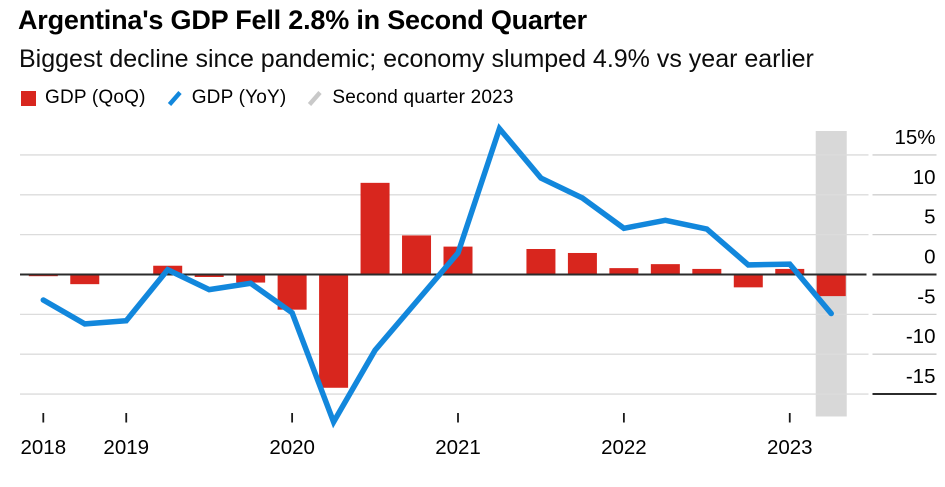  Describe the element at coordinates (624, 447) in the screenshot. I see `x-label-2022: 2022` at that location.